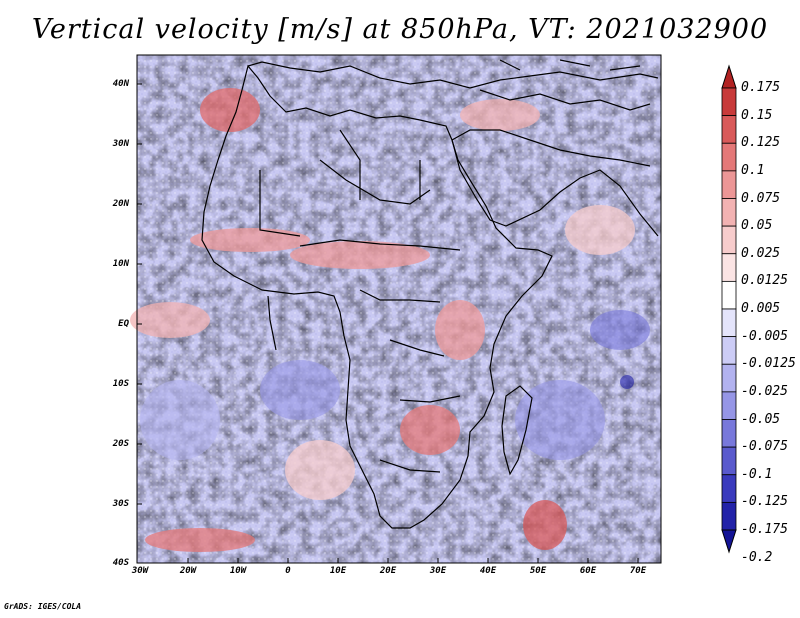  I want to click on colorbar-label: 0.005, so click(761, 308).